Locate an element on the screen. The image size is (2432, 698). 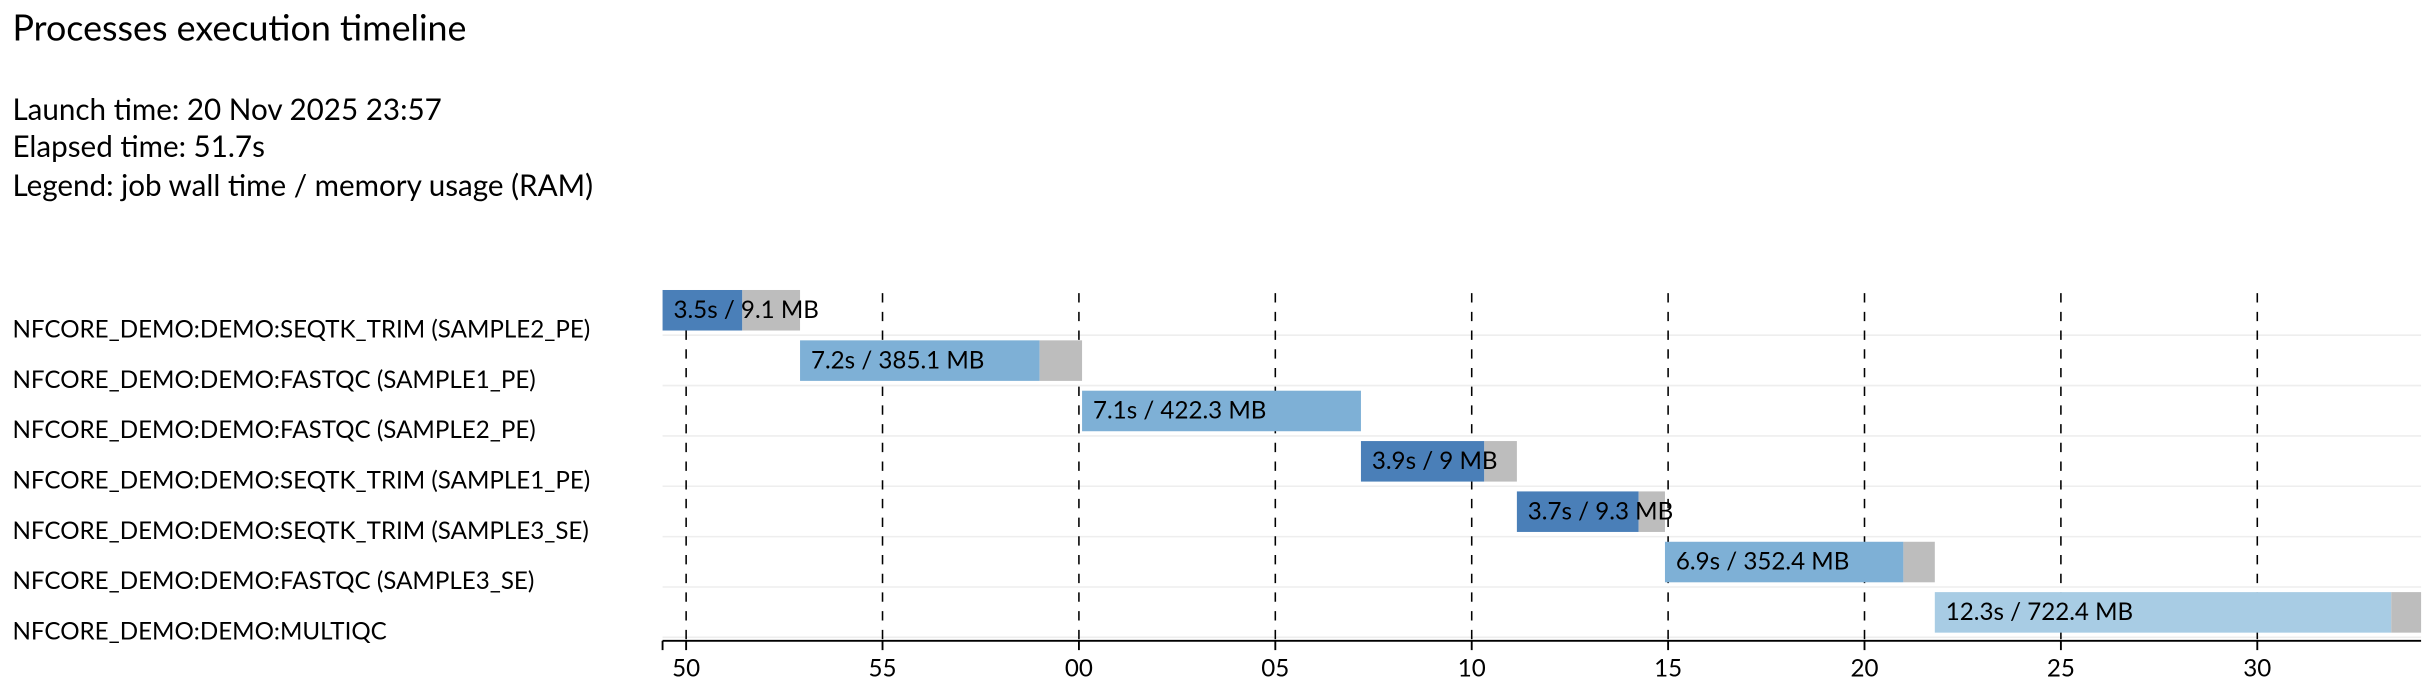
x-tick-label: 00 is located at coordinates (1079, 668).